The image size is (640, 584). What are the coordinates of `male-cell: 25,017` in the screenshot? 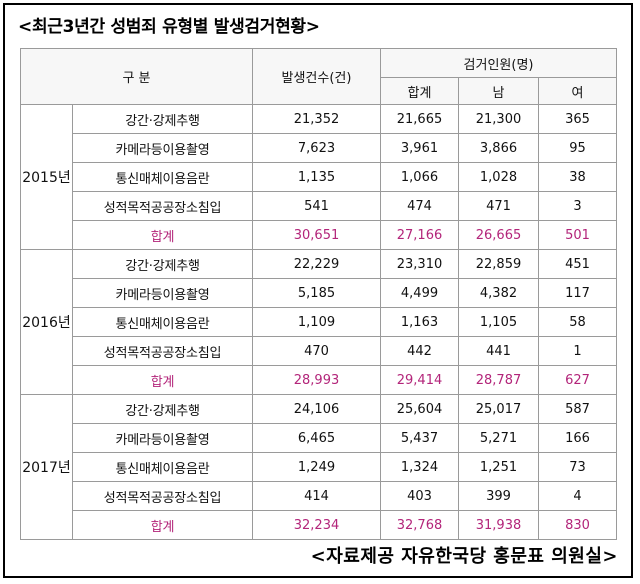 It's located at (498, 409).